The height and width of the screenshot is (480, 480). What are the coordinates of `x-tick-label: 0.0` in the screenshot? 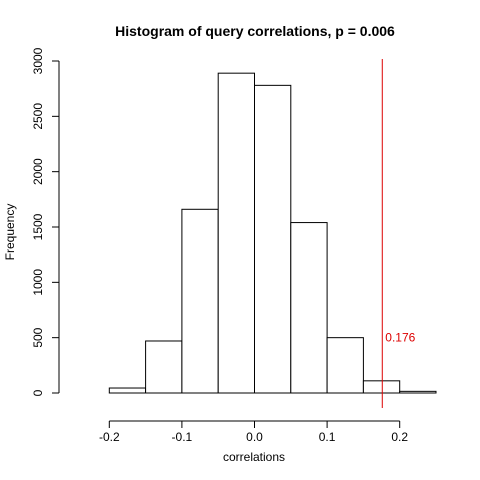 It's located at (254, 437).